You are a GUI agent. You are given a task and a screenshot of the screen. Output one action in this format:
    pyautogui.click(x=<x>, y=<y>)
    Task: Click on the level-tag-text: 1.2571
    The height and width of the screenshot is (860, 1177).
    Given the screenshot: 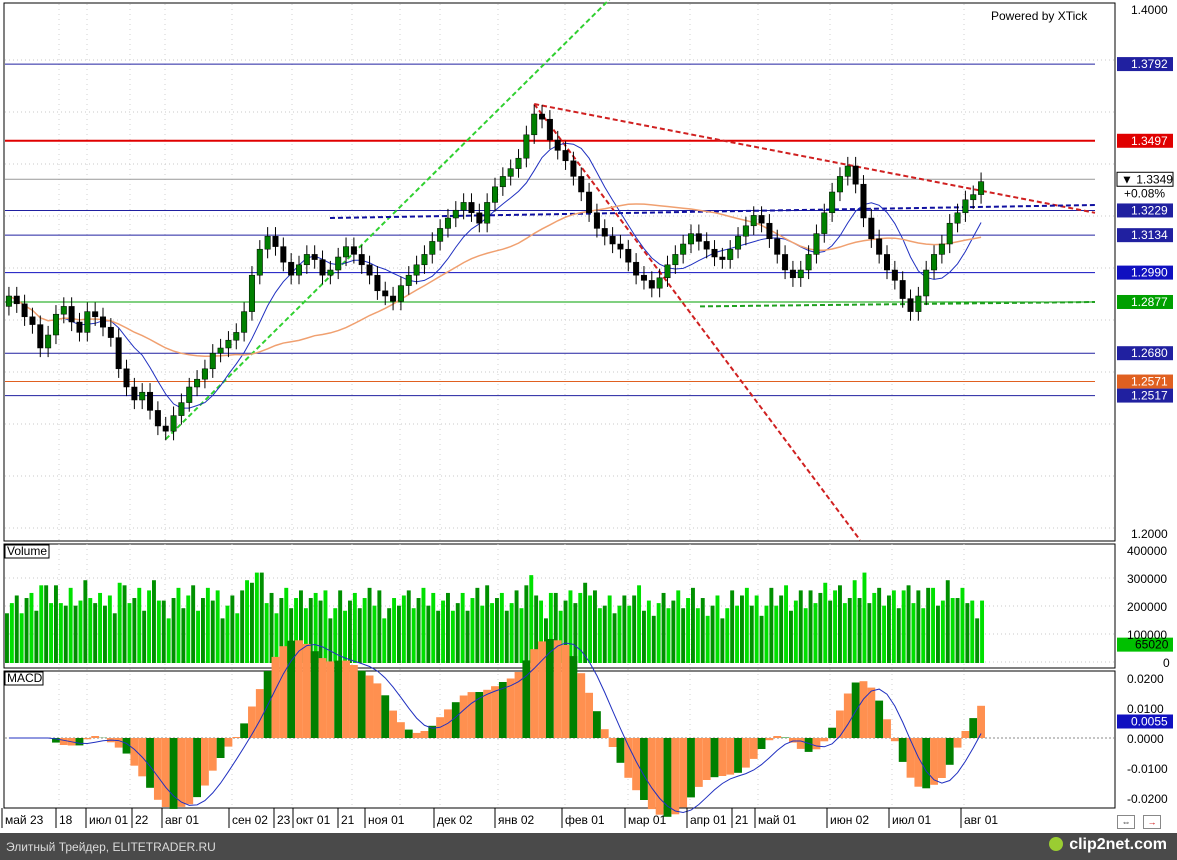 What is the action you would take?
    pyautogui.click(x=1149, y=382)
    